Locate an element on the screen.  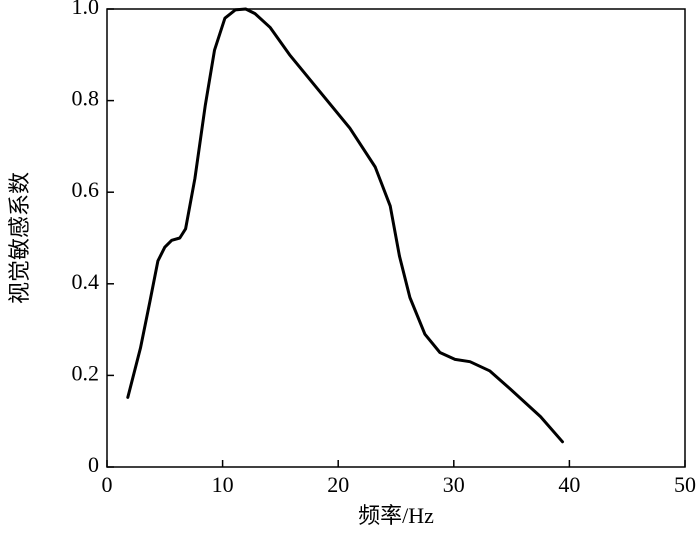
y-tick-label: 0.2 is located at coordinates (86, 372).